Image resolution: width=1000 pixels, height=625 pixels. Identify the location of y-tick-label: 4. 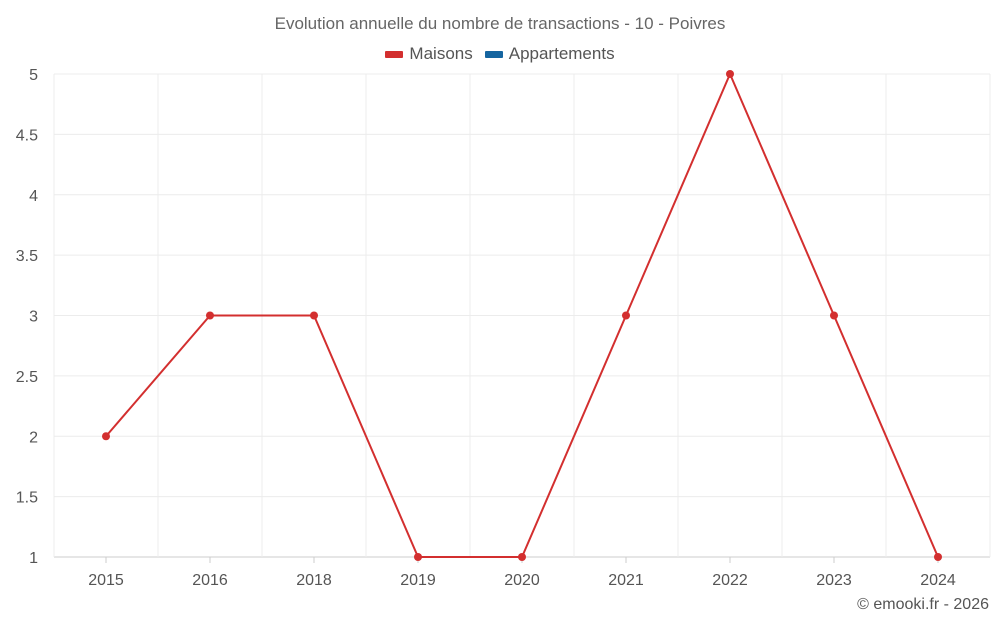
(33, 196).